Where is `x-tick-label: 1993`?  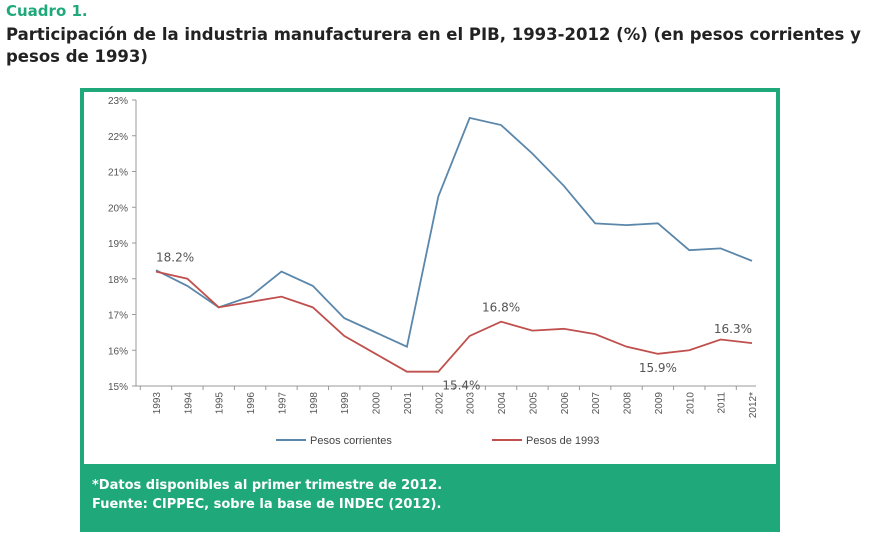
x-tick-label: 1993 is located at coordinates (157, 403).